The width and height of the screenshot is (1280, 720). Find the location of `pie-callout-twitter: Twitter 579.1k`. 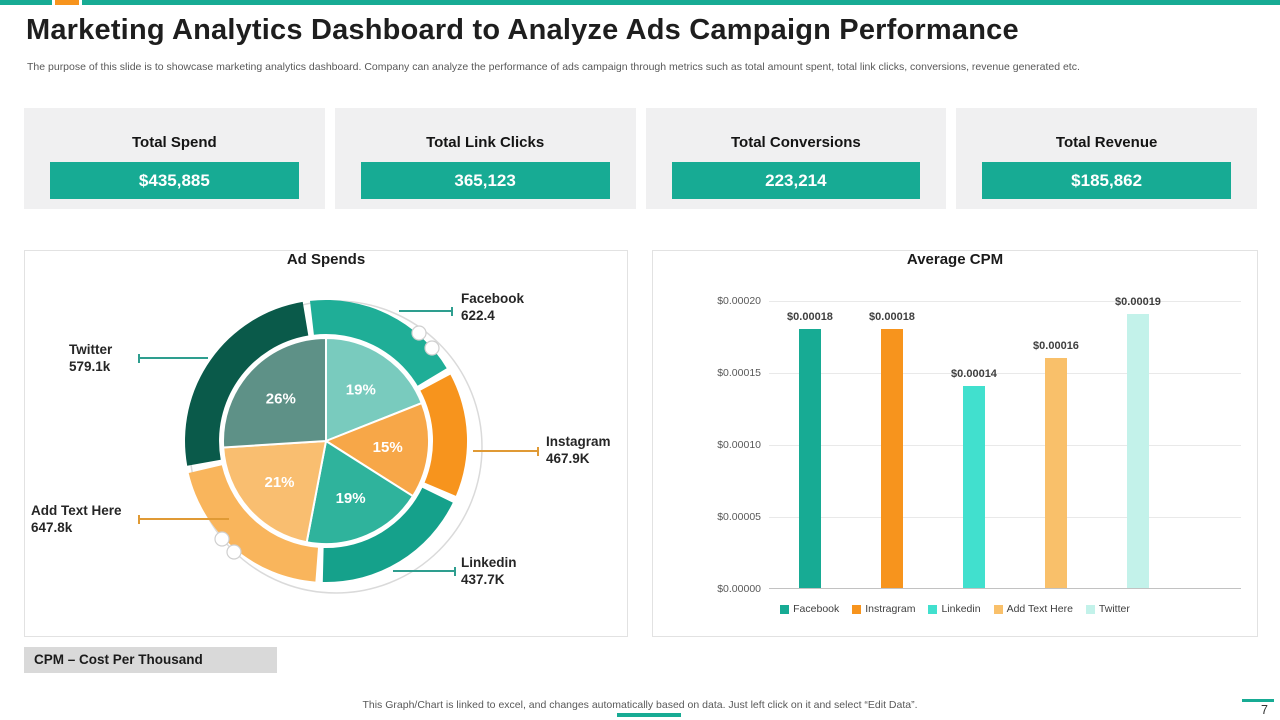

pie-callout-twitter: Twitter 579.1k is located at coordinates (90, 358).